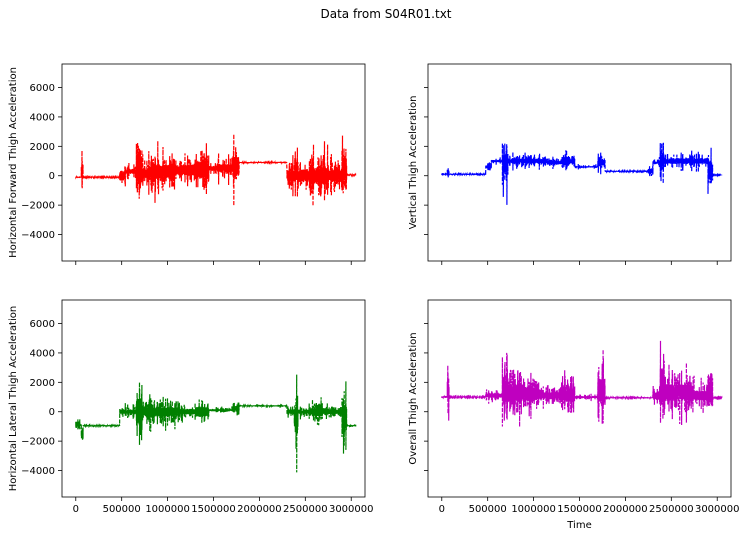 This screenshot has height=537, width=742. Describe the element at coordinates (13, 398) in the screenshot. I see `y-axis-label: Horizontal Lateral Thigh Acceleration` at that location.